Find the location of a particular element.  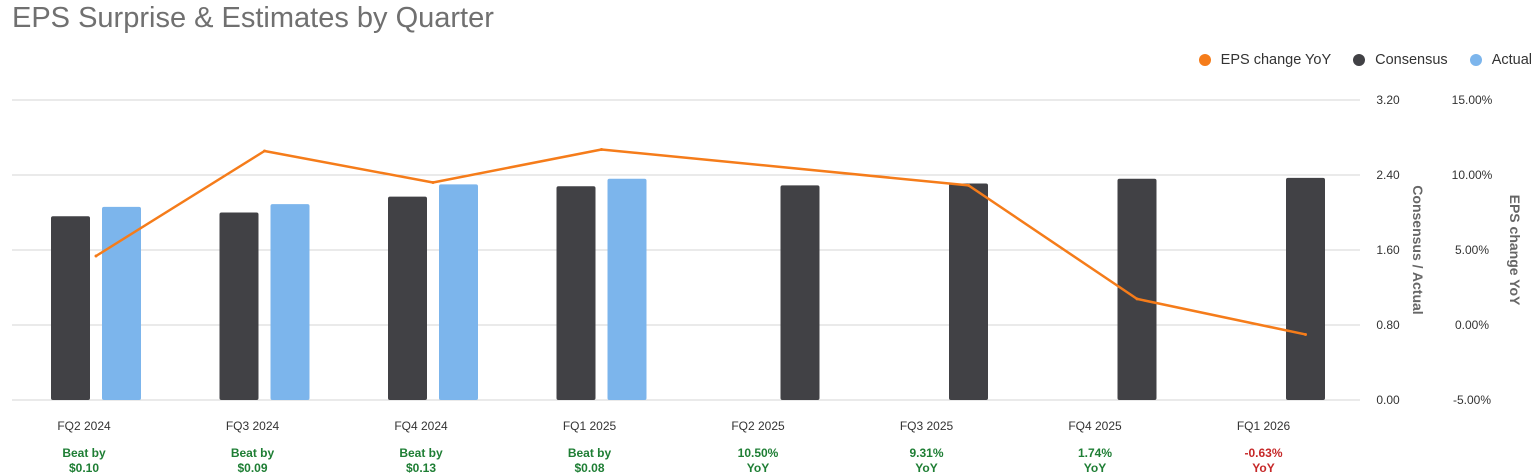

right-axis-tick-label: 10.00% is located at coordinates (1472, 175).